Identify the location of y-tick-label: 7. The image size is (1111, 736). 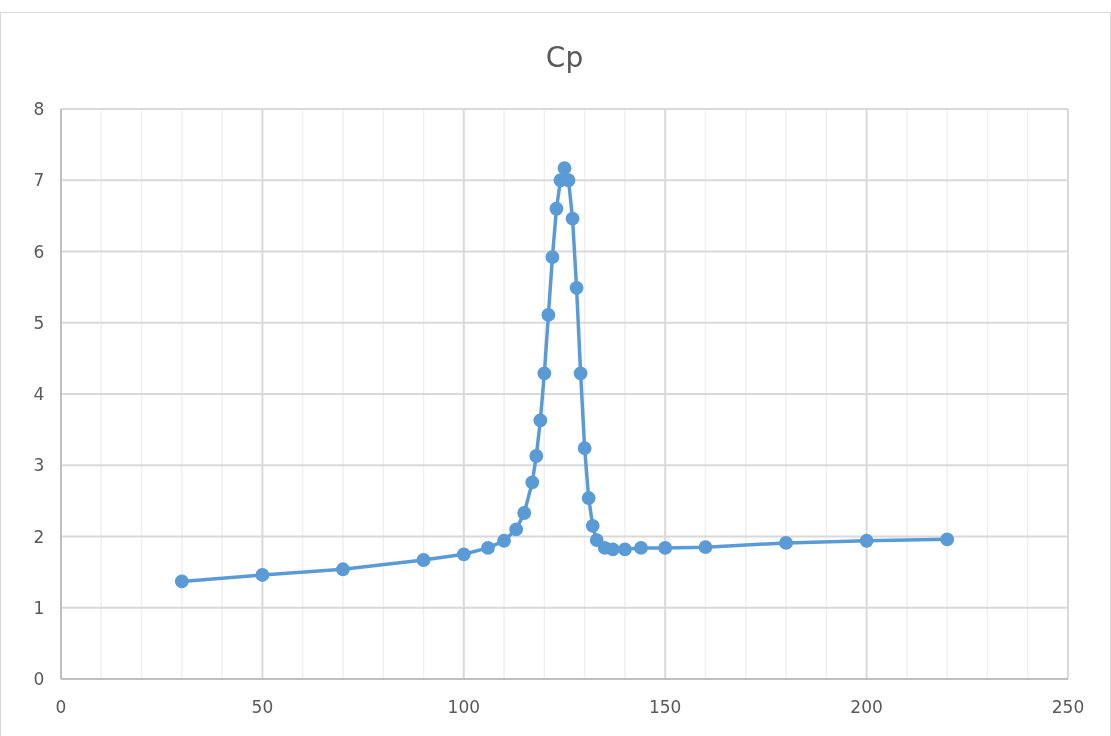
(39, 180).